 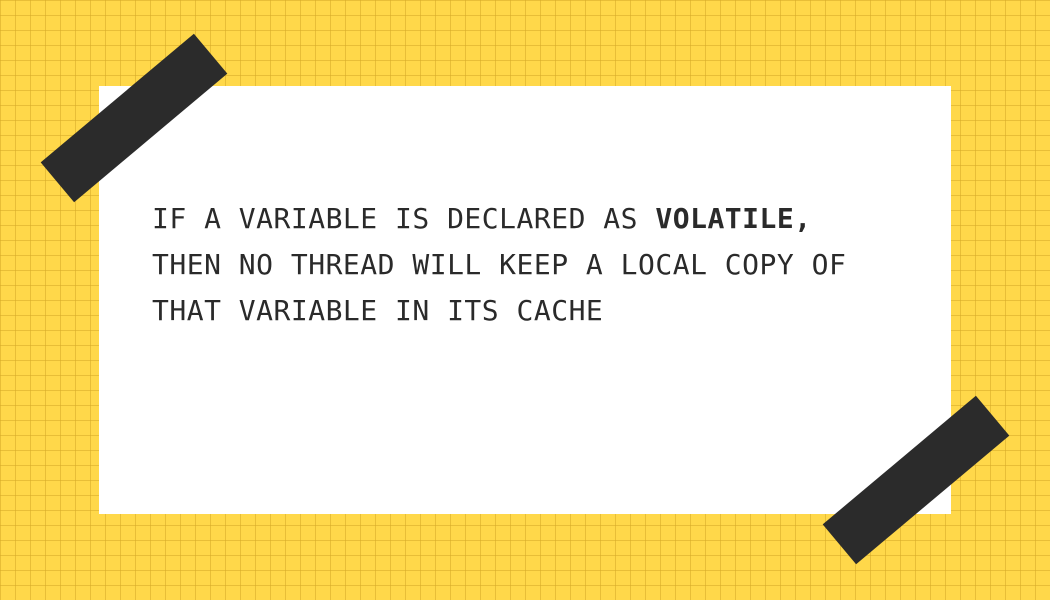 What do you see at coordinates (378, 310) in the screenshot?
I see `quote-line-3: THAT VARIABLE IN ITS CACHE` at bounding box center [378, 310].